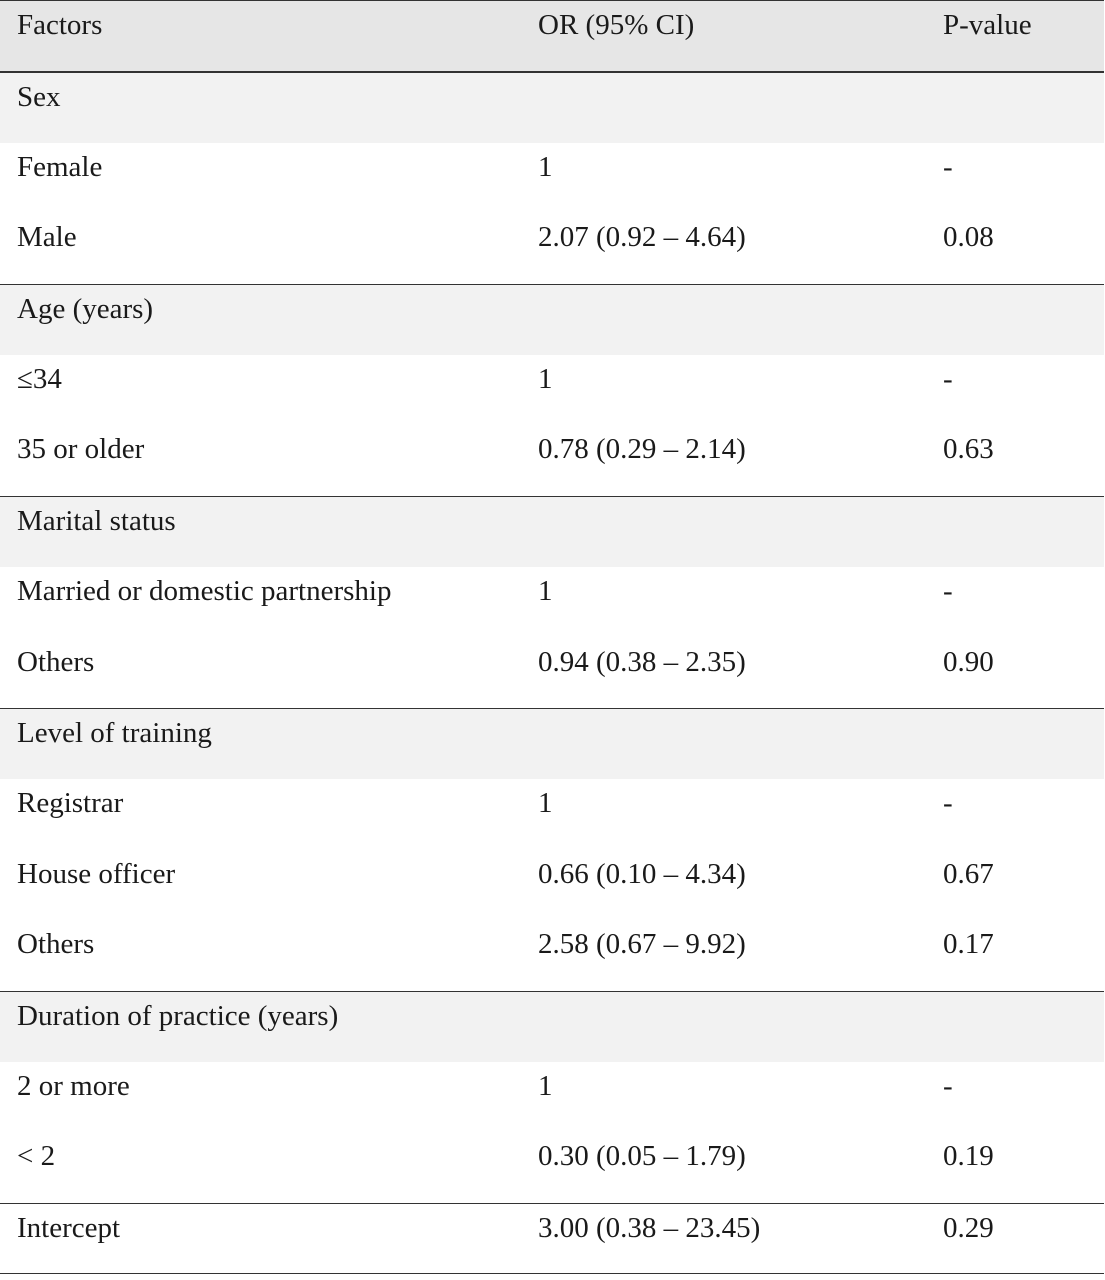 Image resolution: width=1105 pixels, height=1280 pixels. What do you see at coordinates (968, 449) in the screenshot?
I see `p-value-cell: 0.63` at bounding box center [968, 449].